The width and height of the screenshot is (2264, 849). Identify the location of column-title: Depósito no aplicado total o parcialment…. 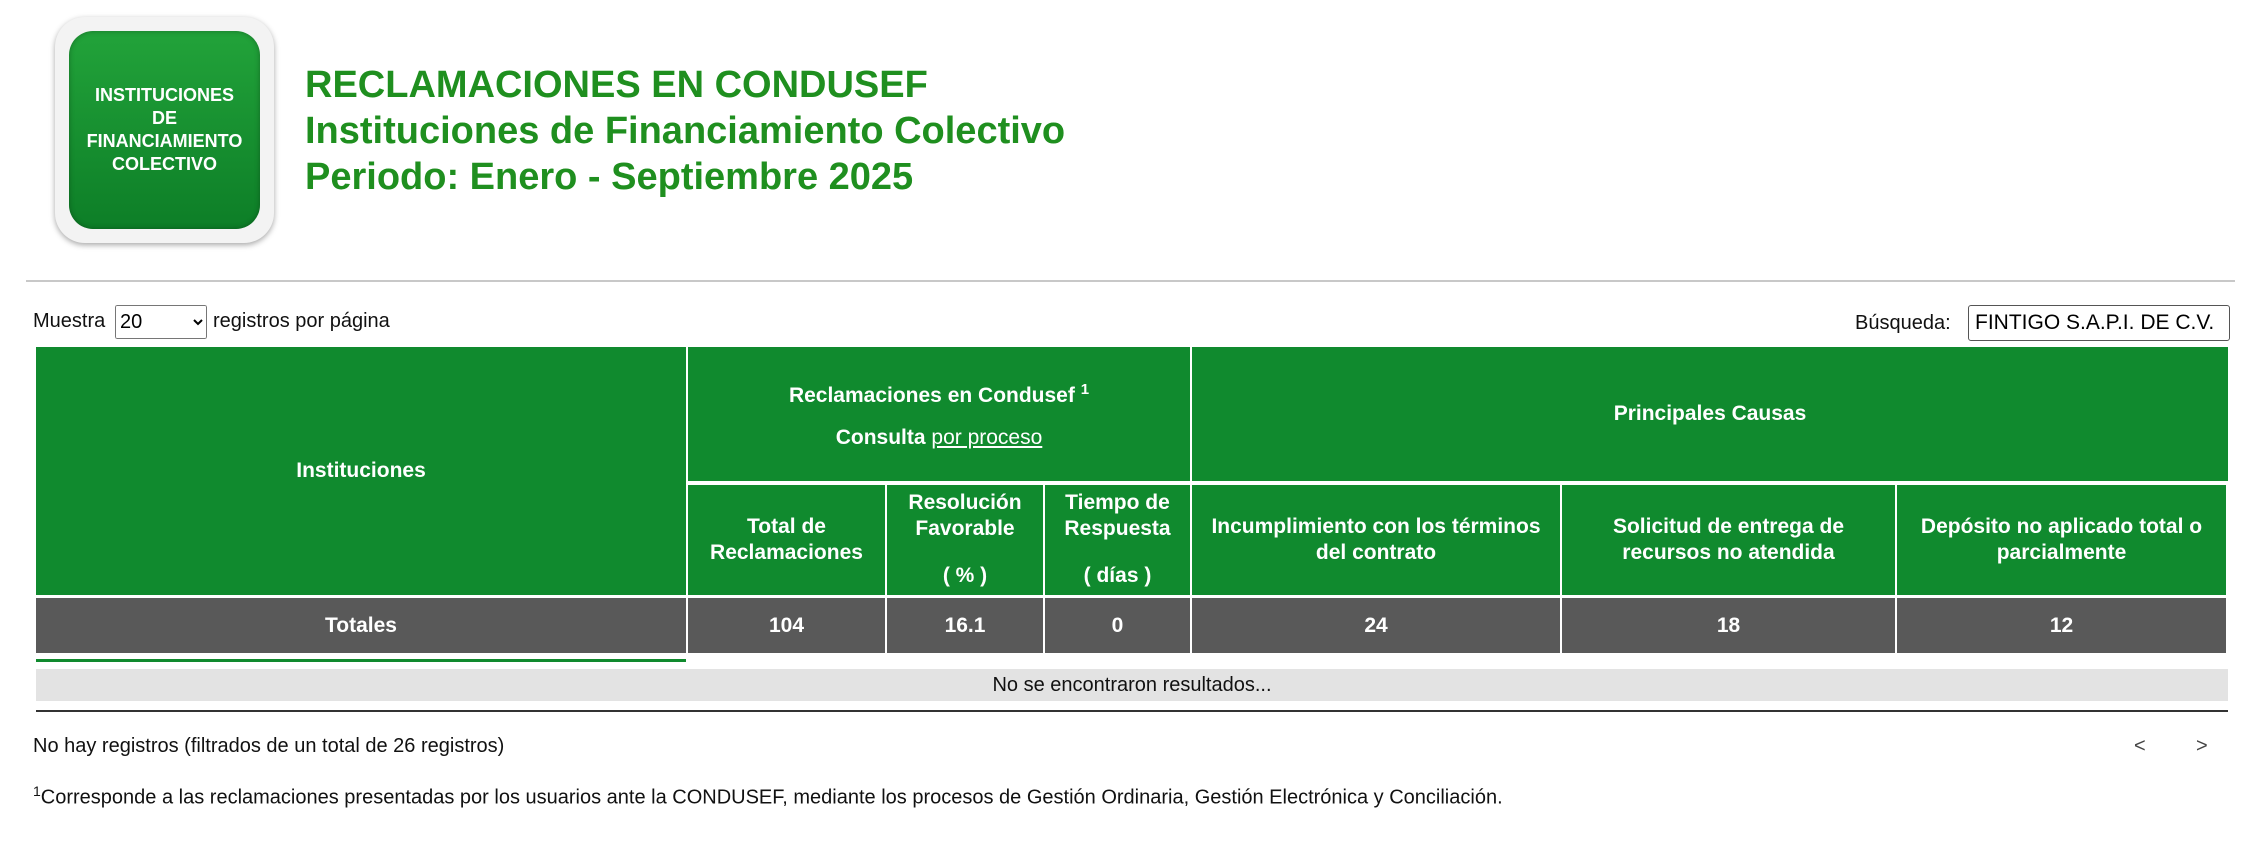
(2061, 539).